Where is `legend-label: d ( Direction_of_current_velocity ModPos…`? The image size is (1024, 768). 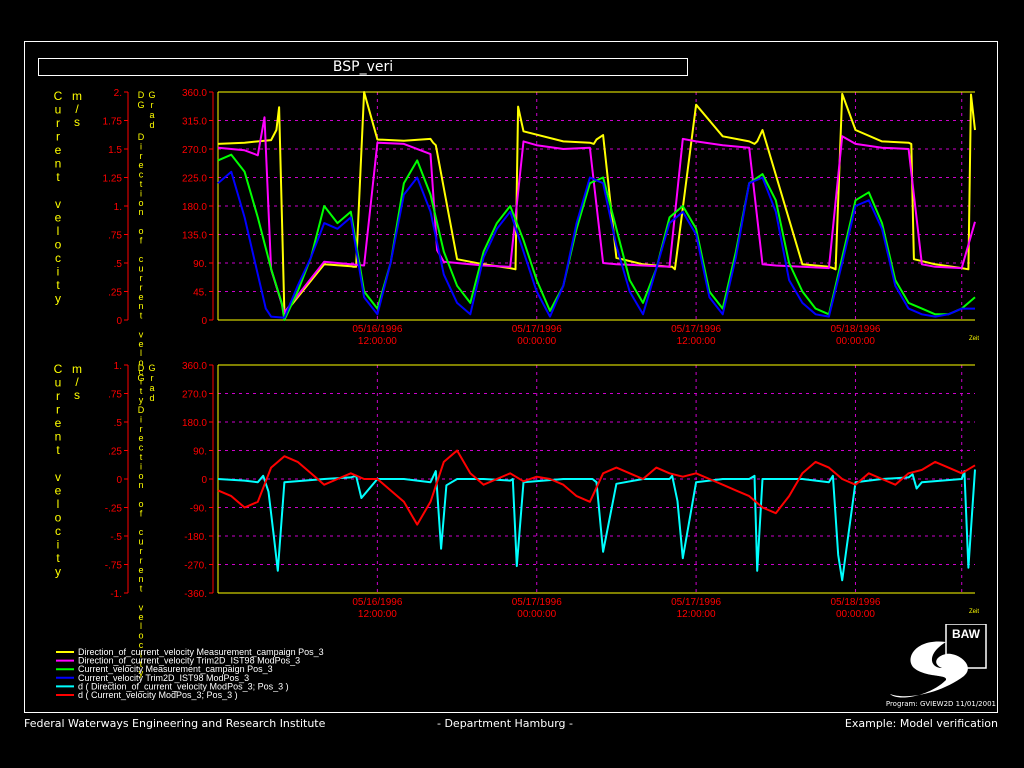
legend-label: d ( Direction_of_current_velocity ModPos… is located at coordinates (183, 686).